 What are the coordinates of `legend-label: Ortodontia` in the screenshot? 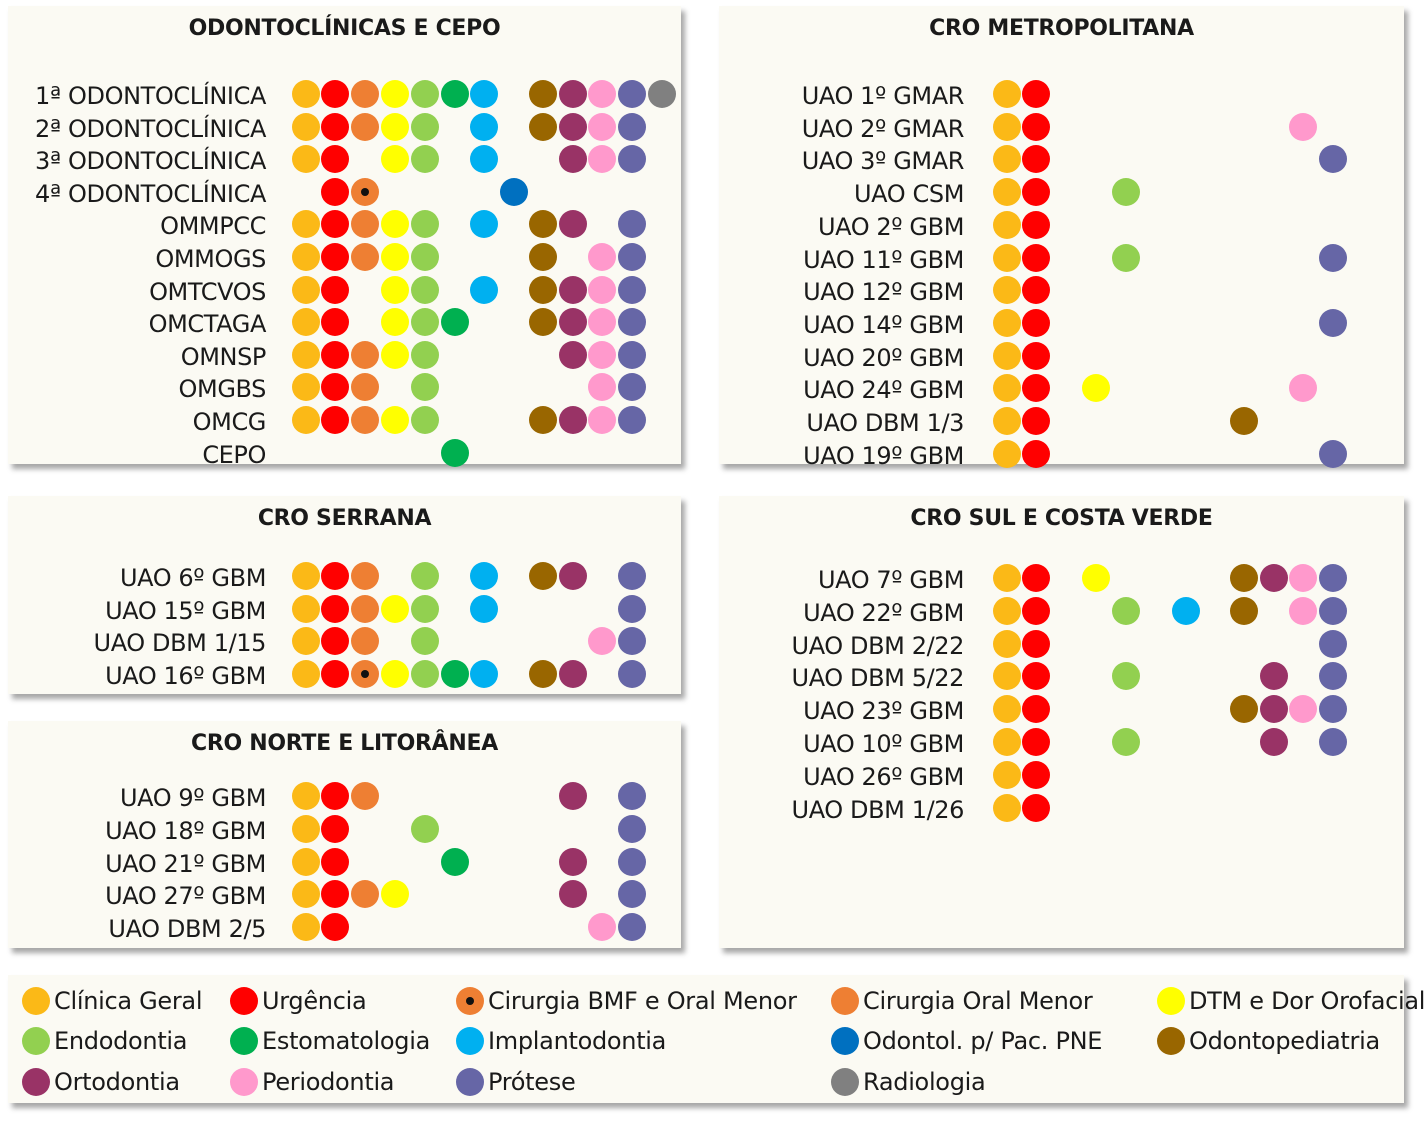 It's located at (117, 1082).